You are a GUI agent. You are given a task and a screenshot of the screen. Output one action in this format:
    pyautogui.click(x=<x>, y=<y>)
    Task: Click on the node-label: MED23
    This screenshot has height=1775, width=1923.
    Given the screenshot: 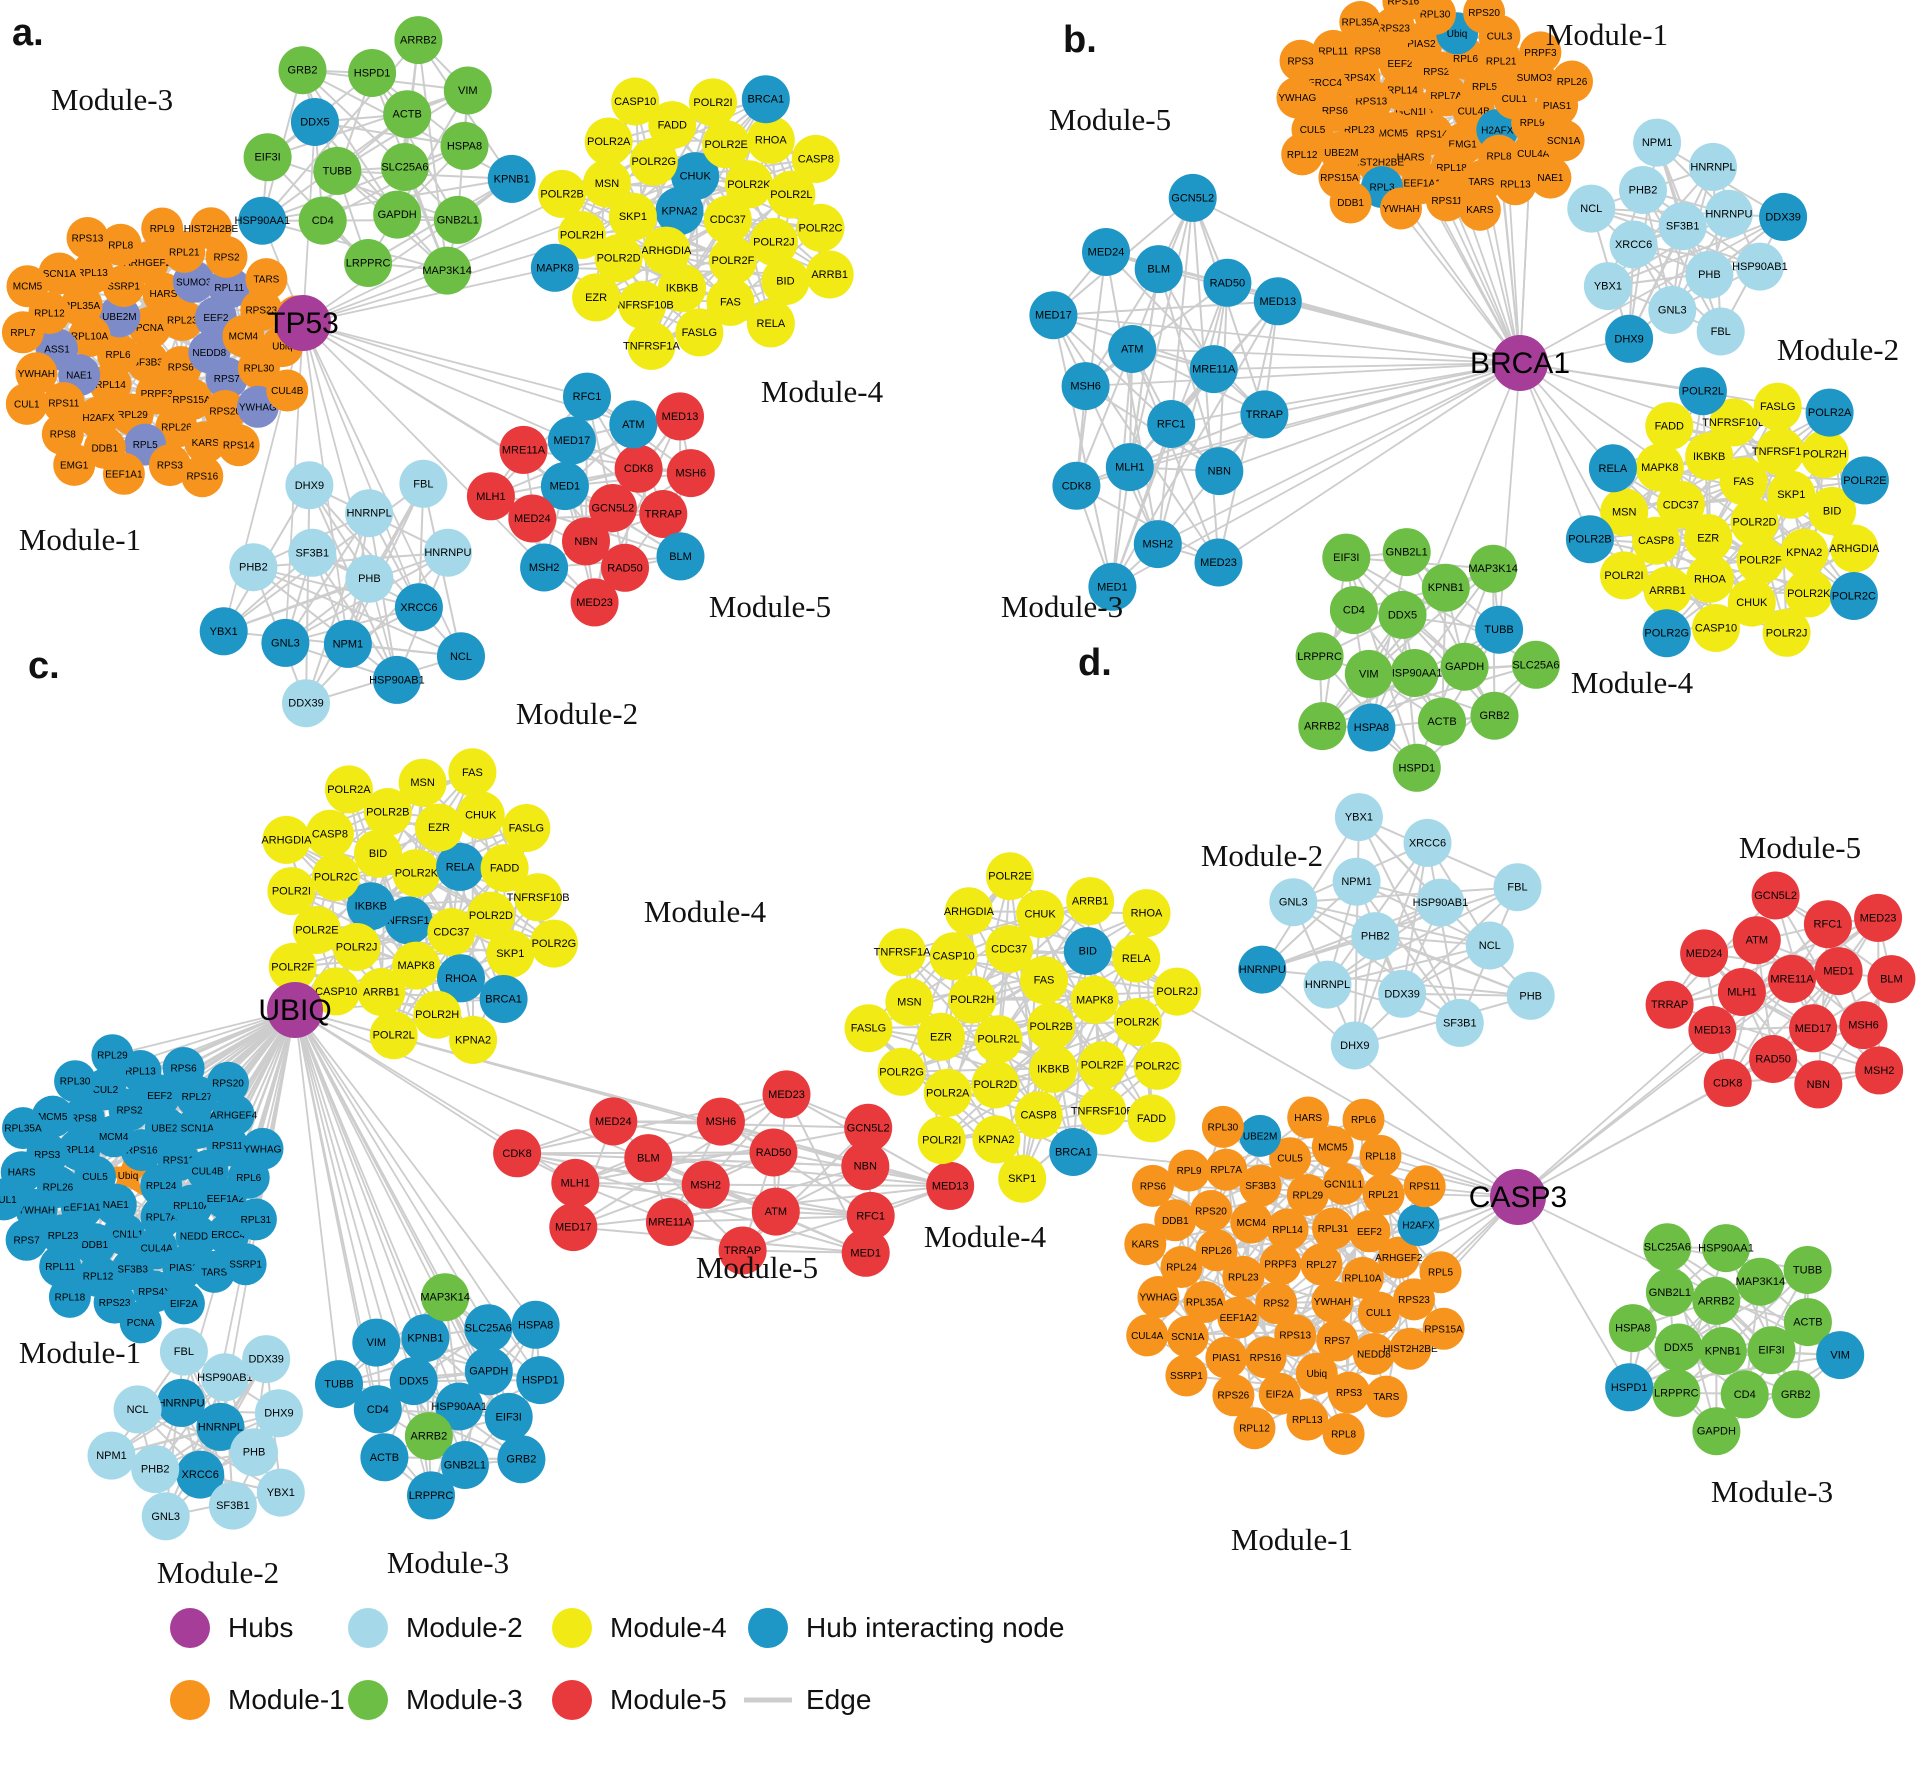 What is the action you would take?
    pyautogui.click(x=1878, y=918)
    